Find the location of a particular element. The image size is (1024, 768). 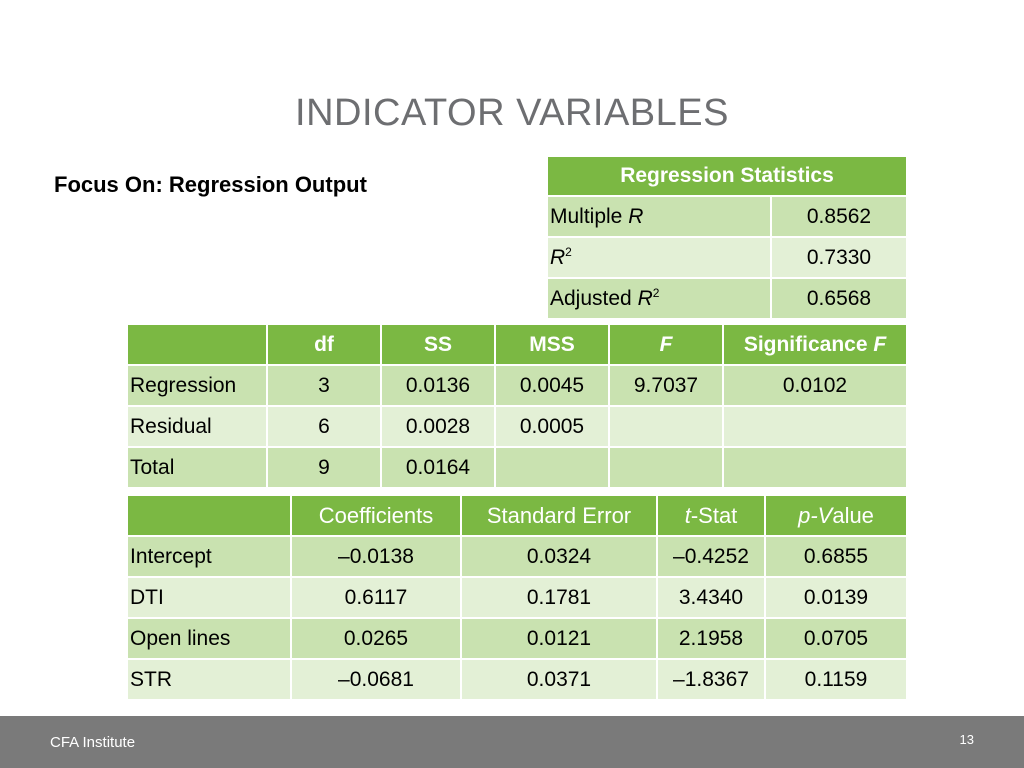

row-label: Total is located at coordinates (197, 467).